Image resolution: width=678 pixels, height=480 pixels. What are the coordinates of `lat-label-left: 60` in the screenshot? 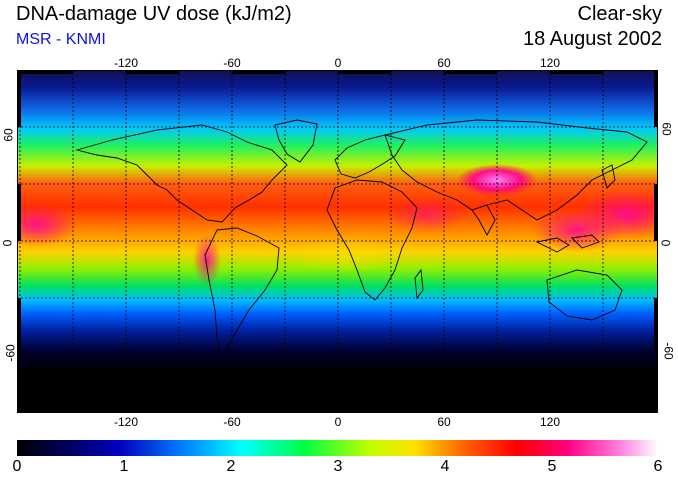 It's located at (8, 135).